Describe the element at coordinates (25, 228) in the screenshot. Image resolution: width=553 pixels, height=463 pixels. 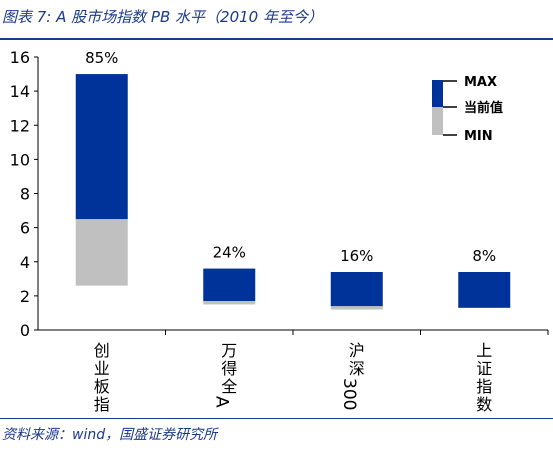
I see `y-tick-label: 6` at that location.